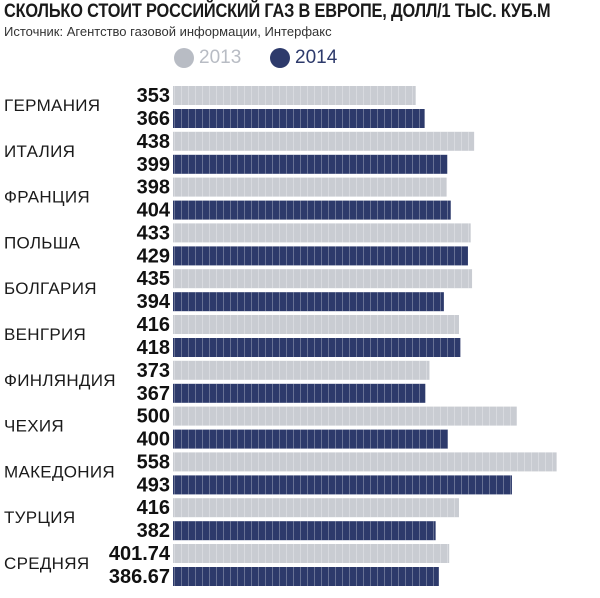 The height and width of the screenshot is (598, 600). Describe the element at coordinates (59, 471) in the screenshot. I see `category-label: МАКЕДОНИЯ` at that location.